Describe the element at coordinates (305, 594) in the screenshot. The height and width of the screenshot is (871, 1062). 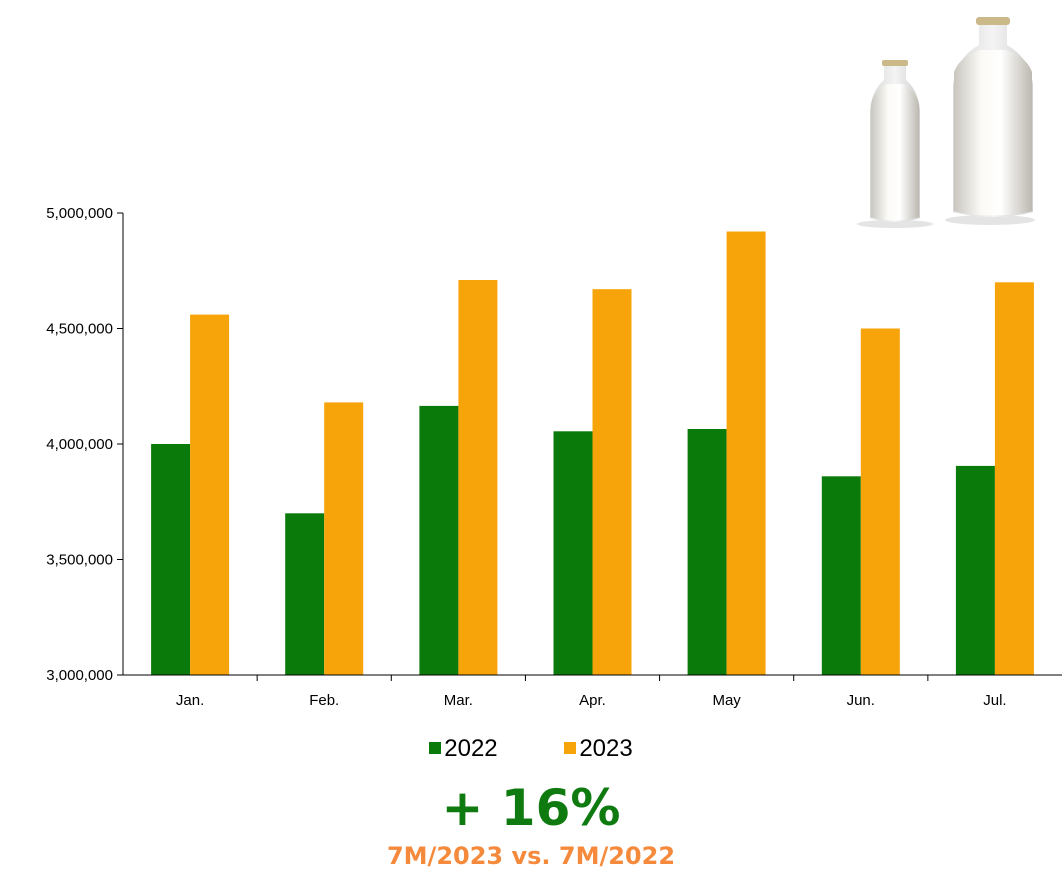
I see `bar-2022-feb` at that location.